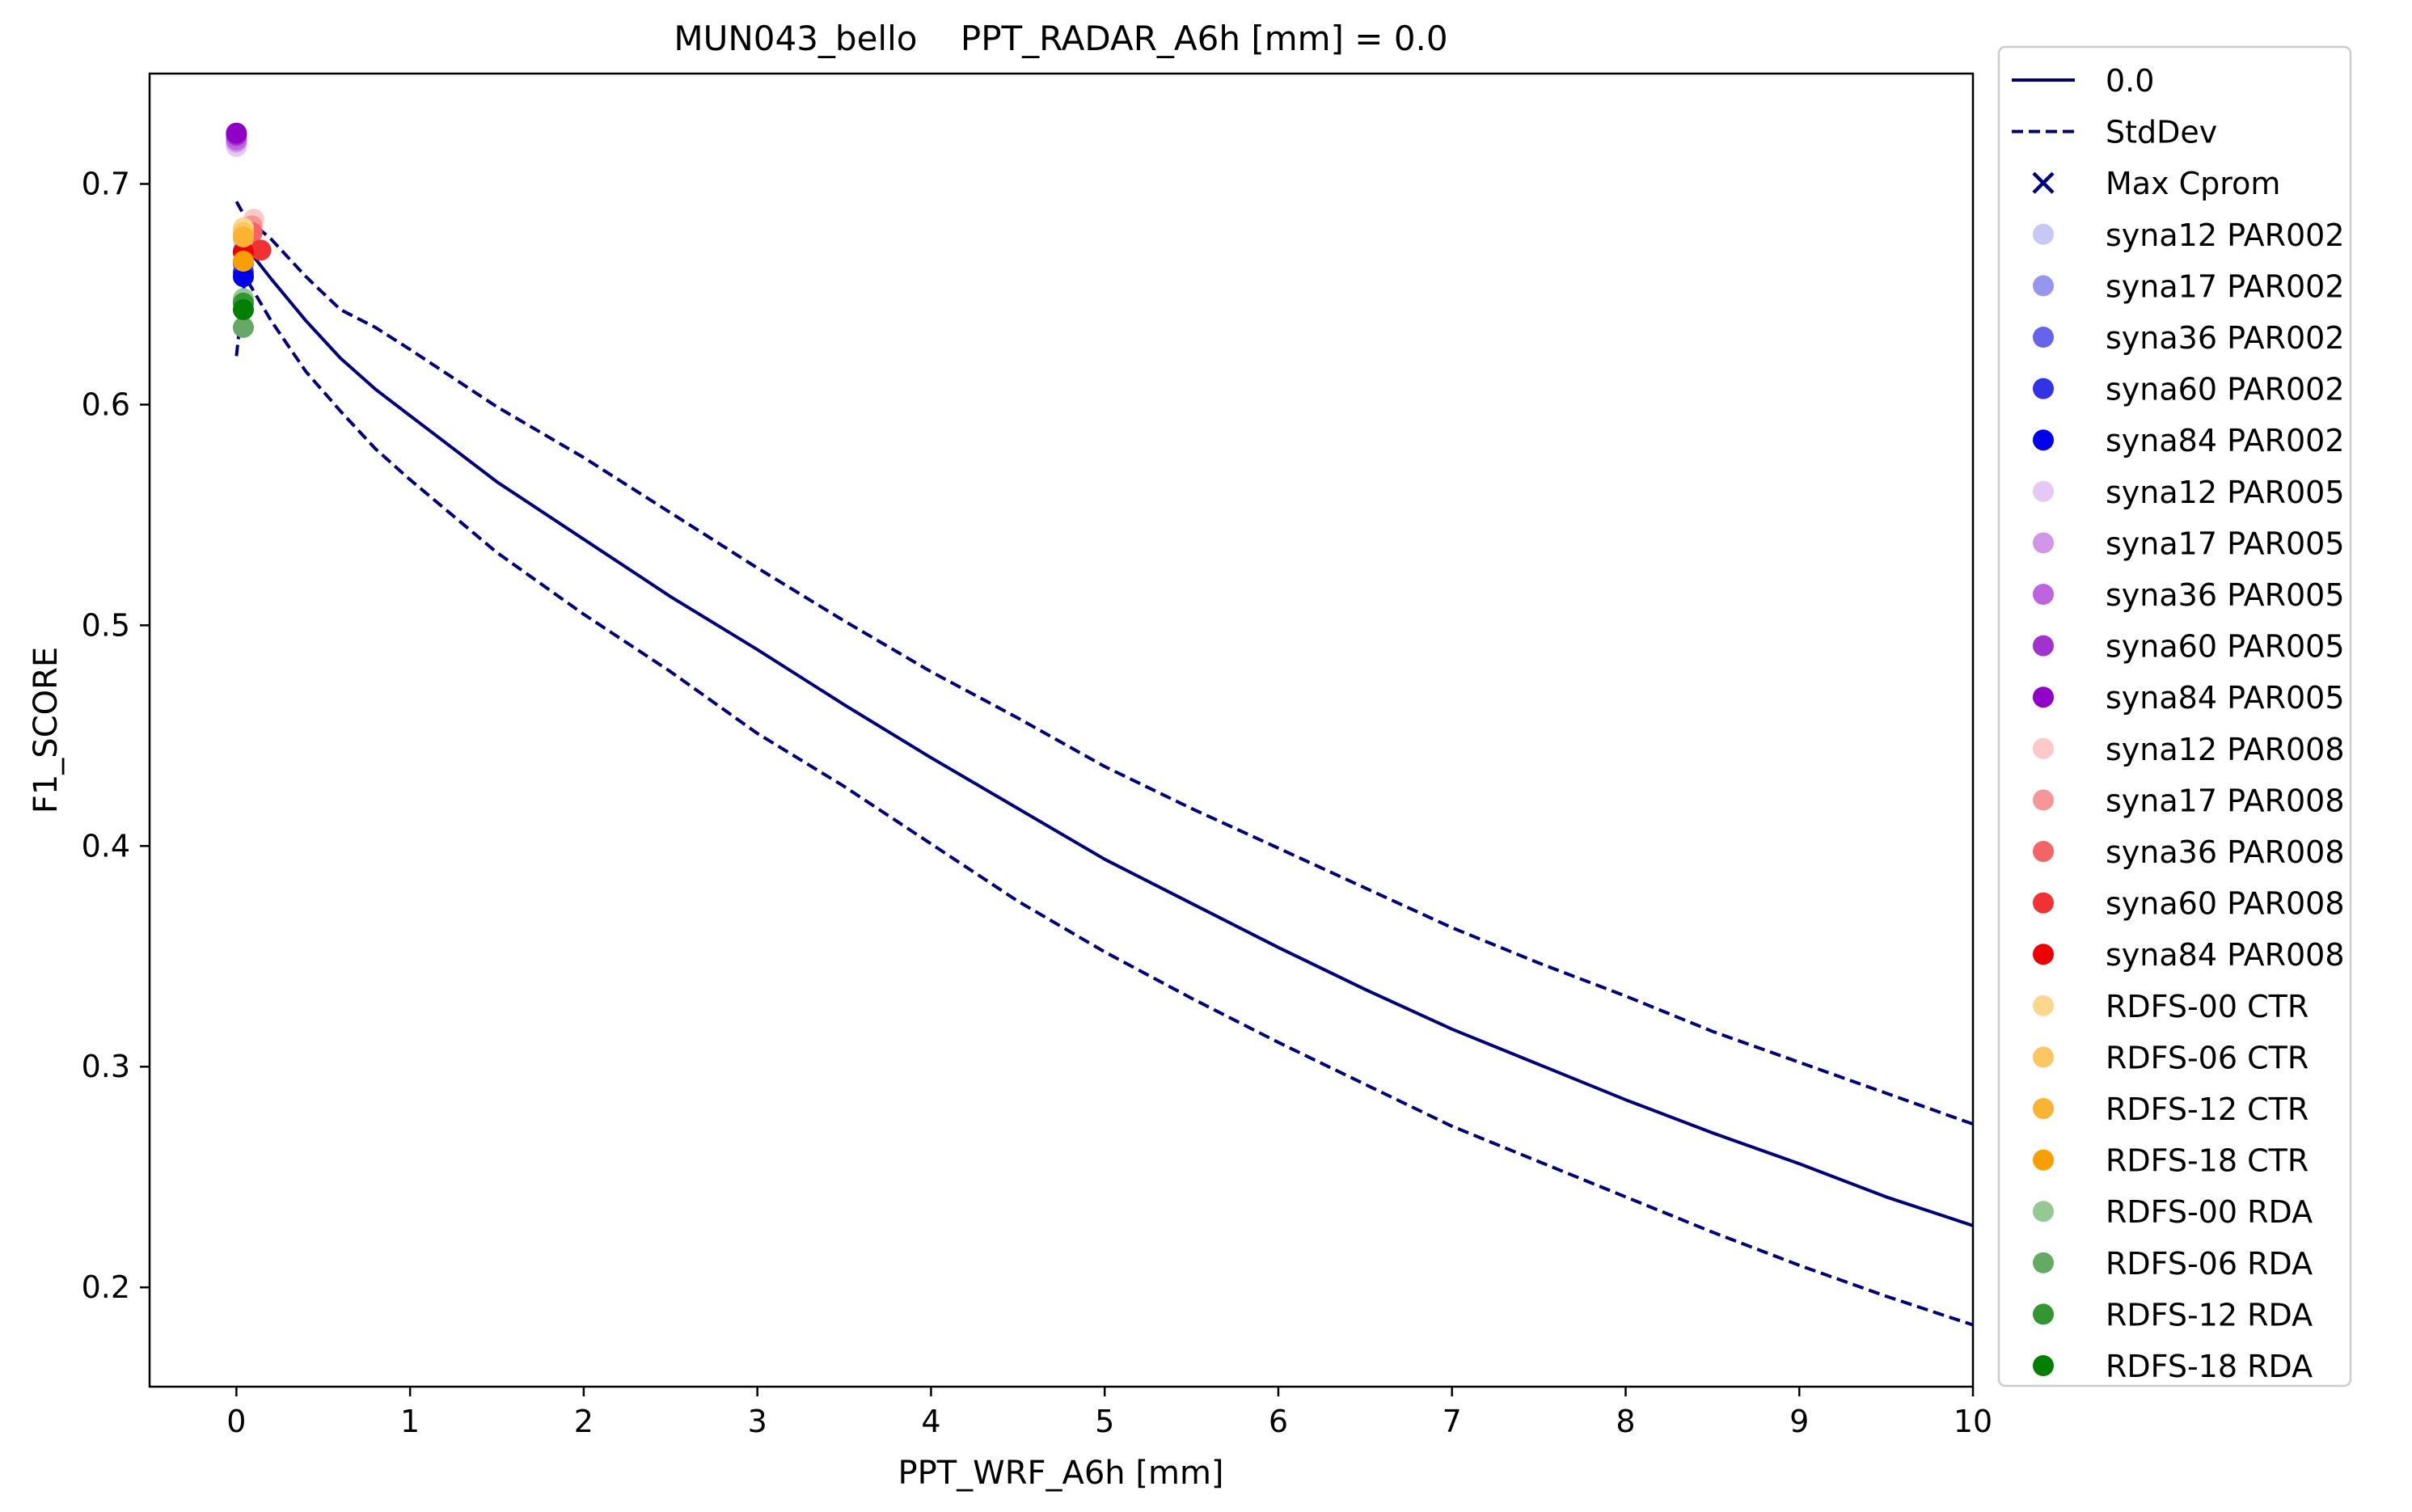 The image size is (2412, 1512). I want to click on legend-label: syna12 PAR002, so click(2225, 235).